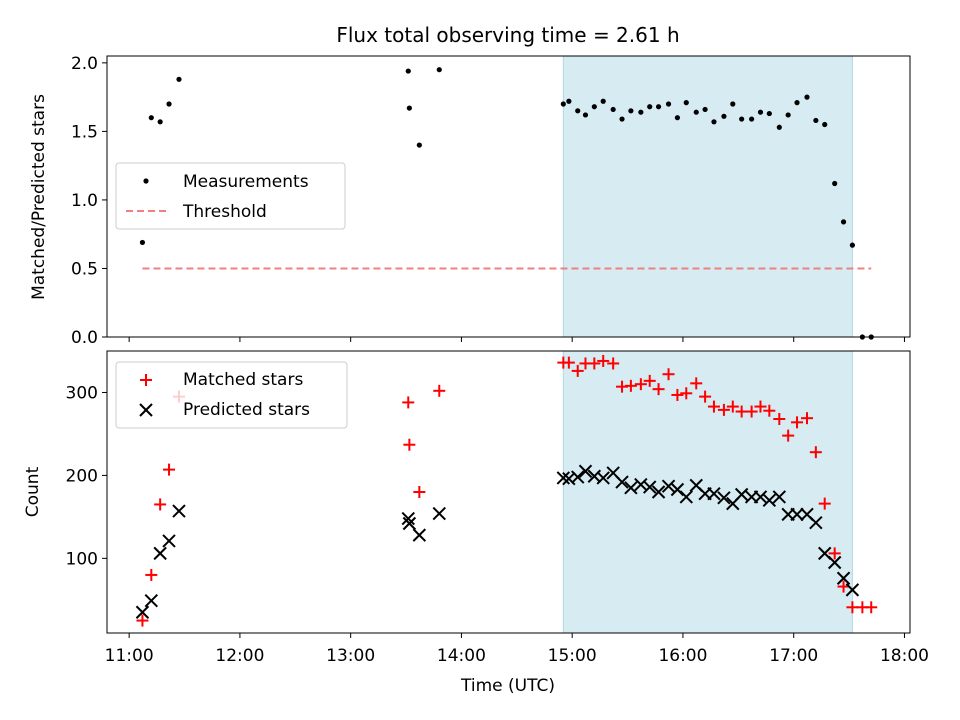 The width and height of the screenshot is (960, 720). Describe the element at coordinates (146, 380) in the screenshot. I see `legend-marker-matched-stars` at that location.